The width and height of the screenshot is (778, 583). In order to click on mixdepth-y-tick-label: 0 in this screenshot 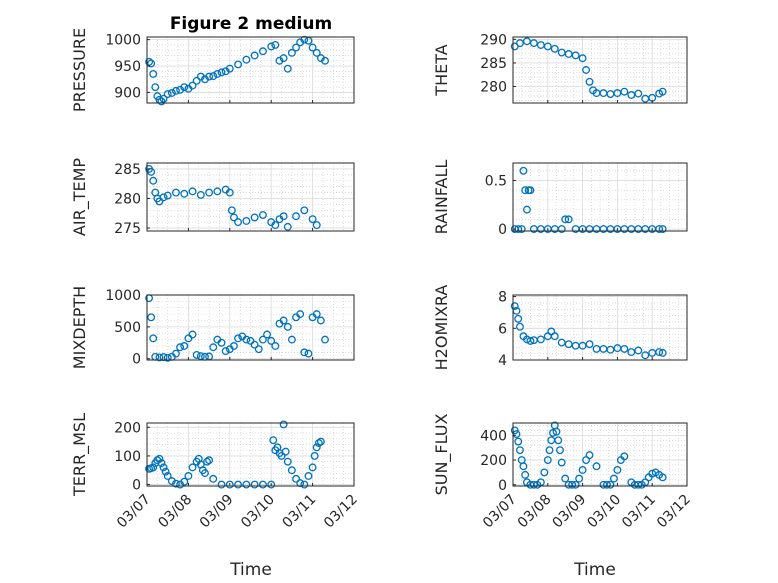, I will do `click(136, 360)`.